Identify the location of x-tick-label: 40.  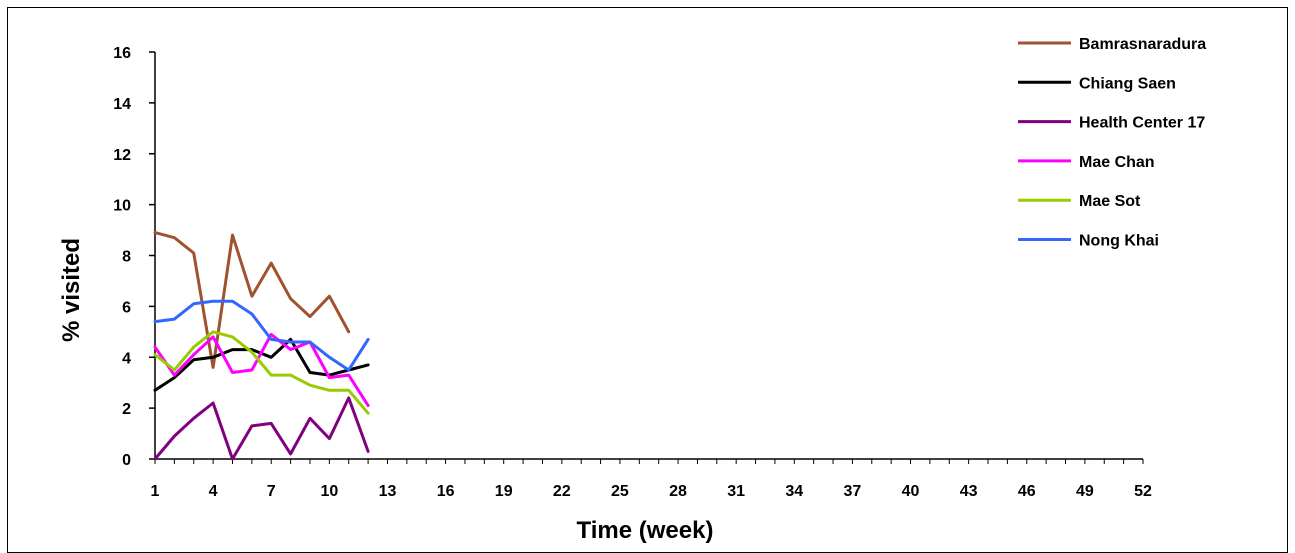
(911, 491).